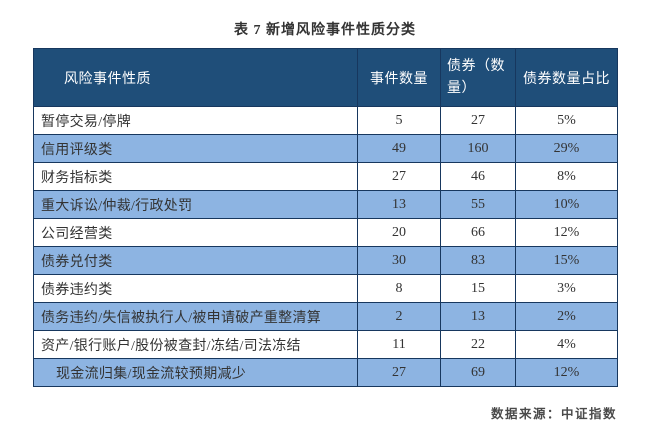 Image resolution: width=650 pixels, height=445 pixels. I want to click on table-row: 资产/银行账户/股份被查封/冻结/司法冻结 11 22 4%, so click(325, 344).